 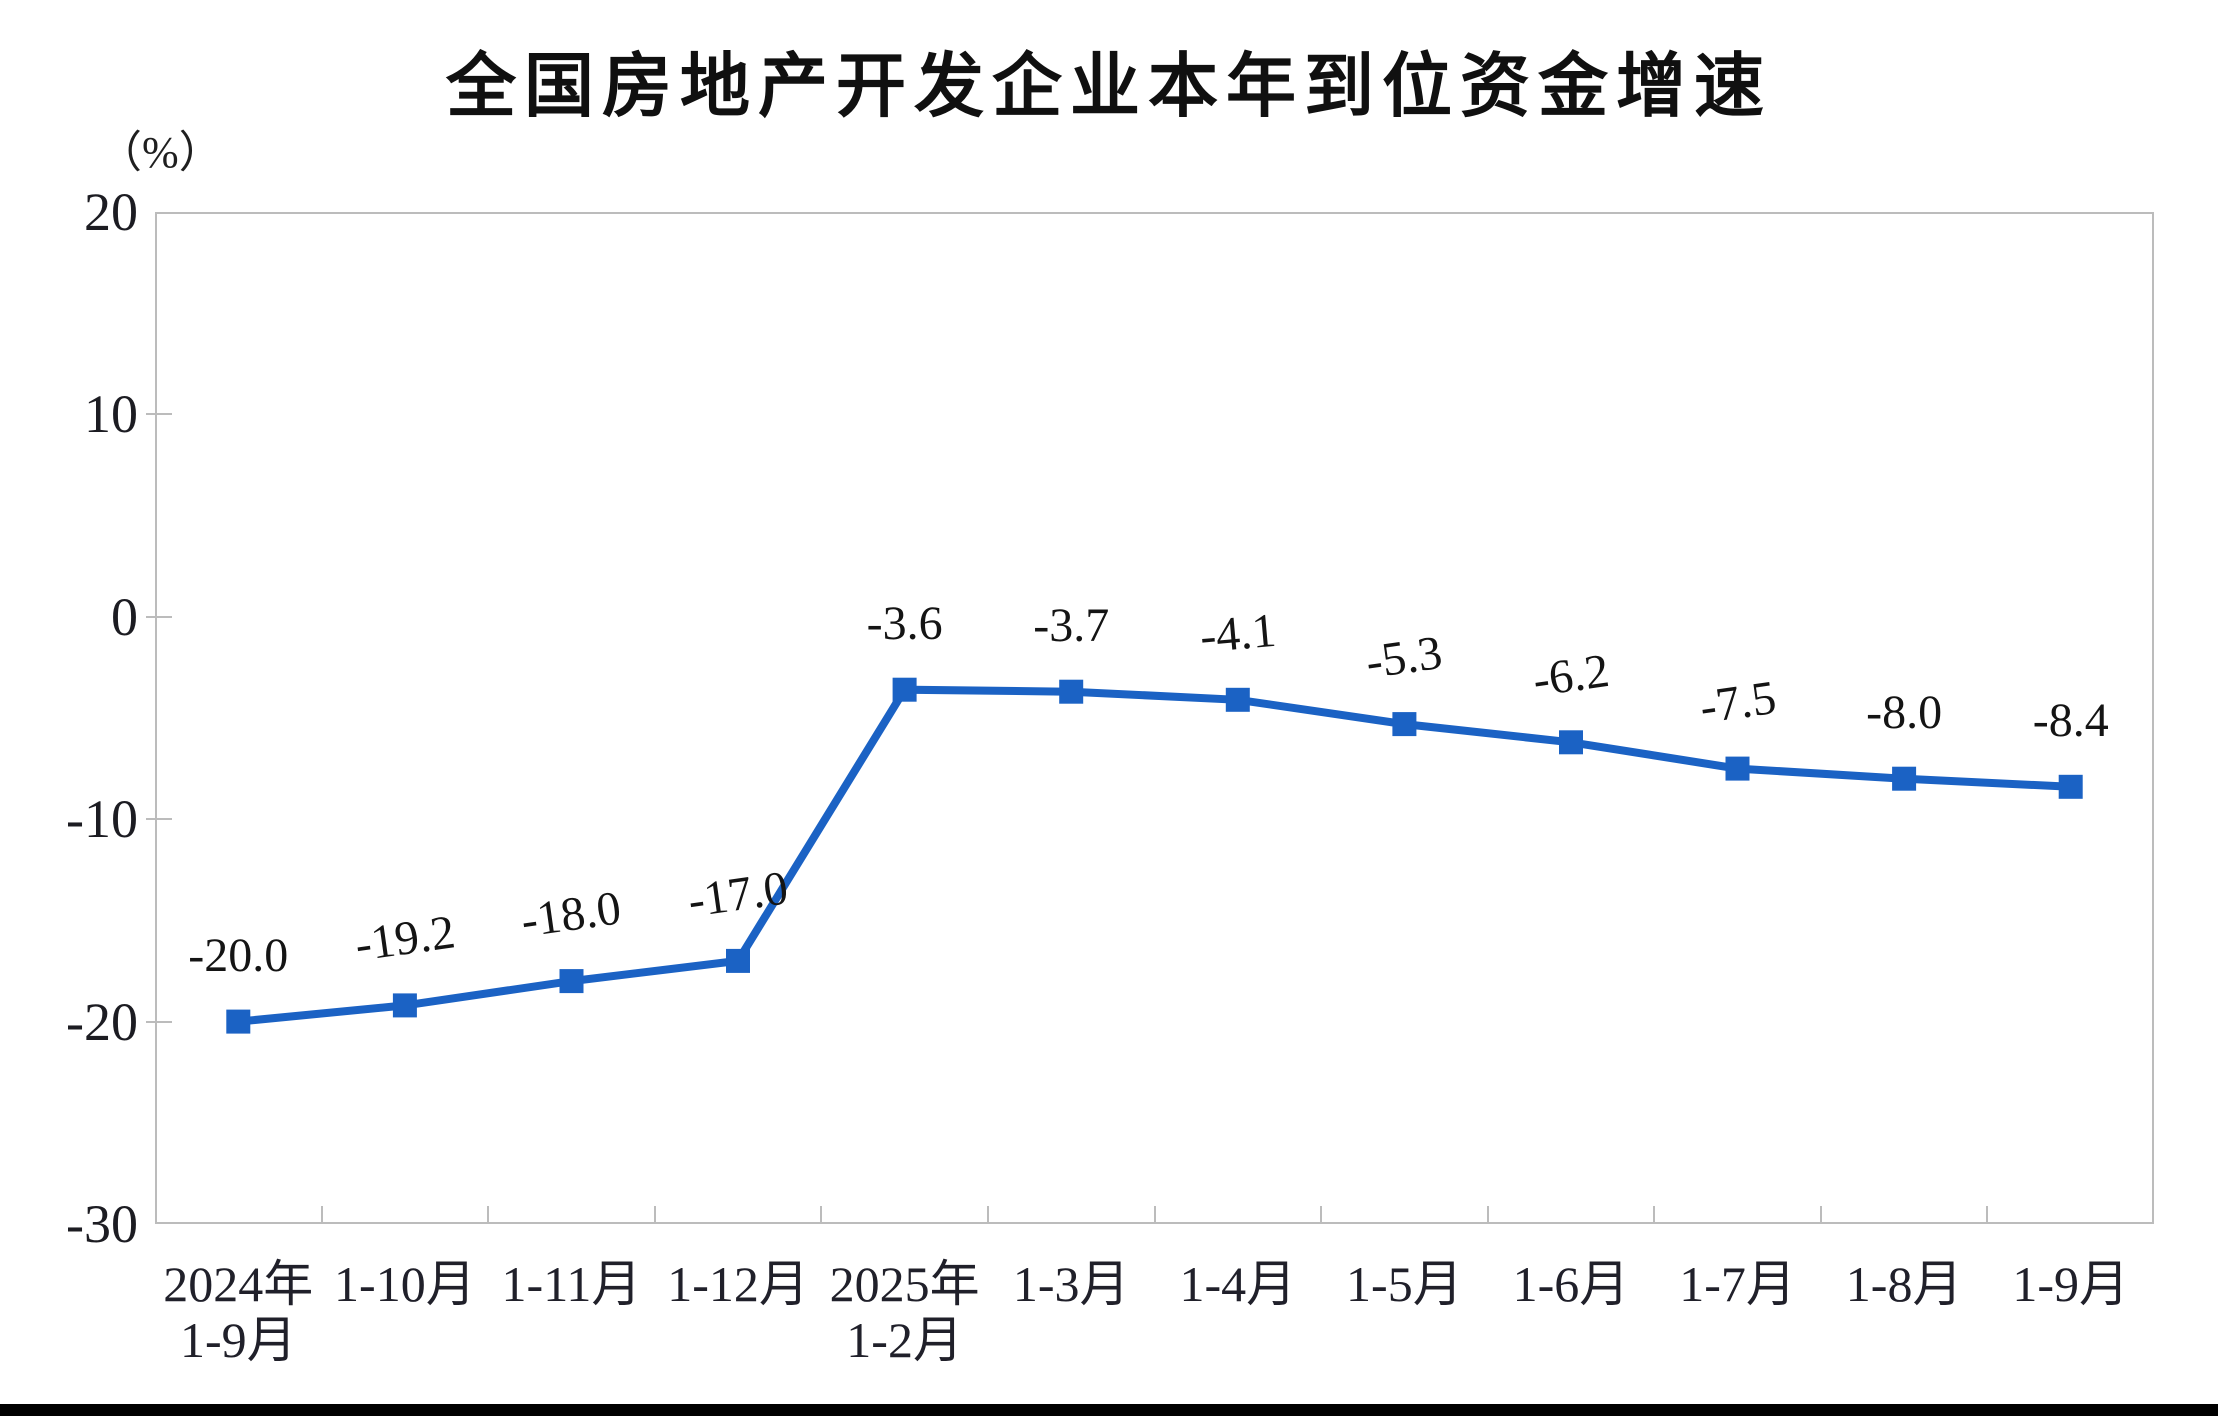 What do you see at coordinates (1904, 712) in the screenshot?
I see `data-point-label: -8.0` at bounding box center [1904, 712].